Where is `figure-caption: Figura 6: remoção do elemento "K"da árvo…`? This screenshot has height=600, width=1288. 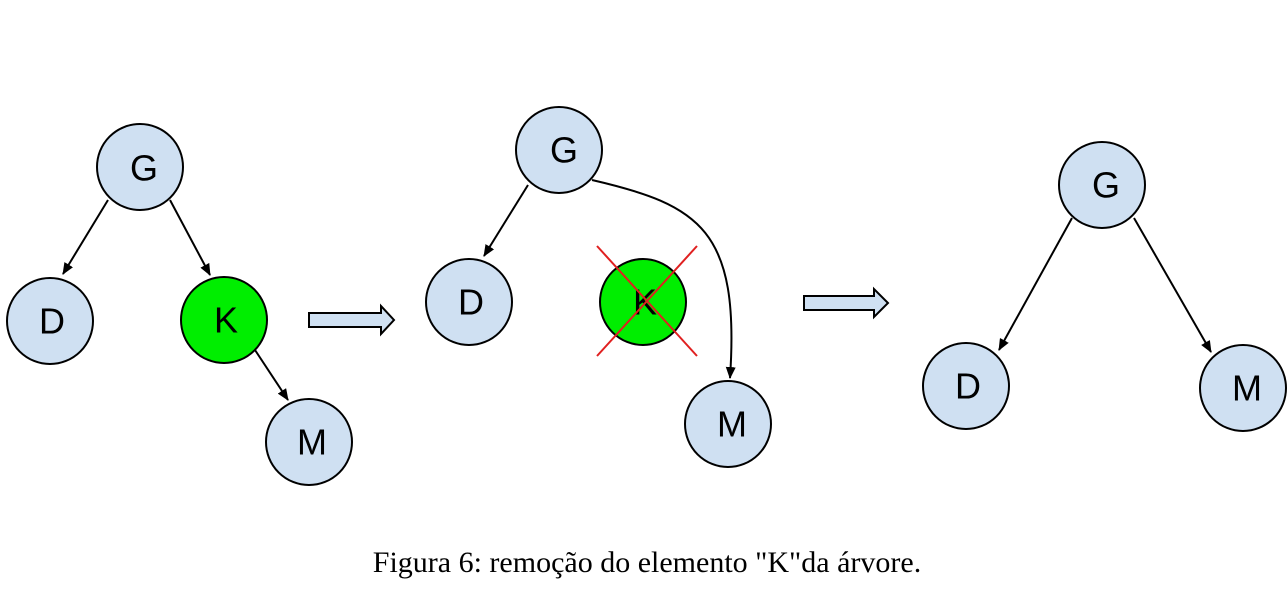 figure-caption: Figura 6: remoção do elemento "K"da árvo… is located at coordinates (647, 562).